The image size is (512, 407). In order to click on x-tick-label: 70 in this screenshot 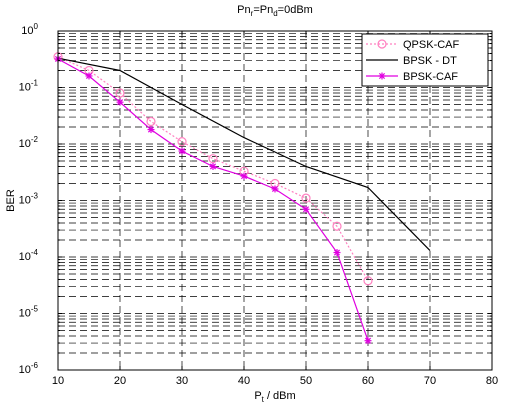, I will do `click(430, 381)`.